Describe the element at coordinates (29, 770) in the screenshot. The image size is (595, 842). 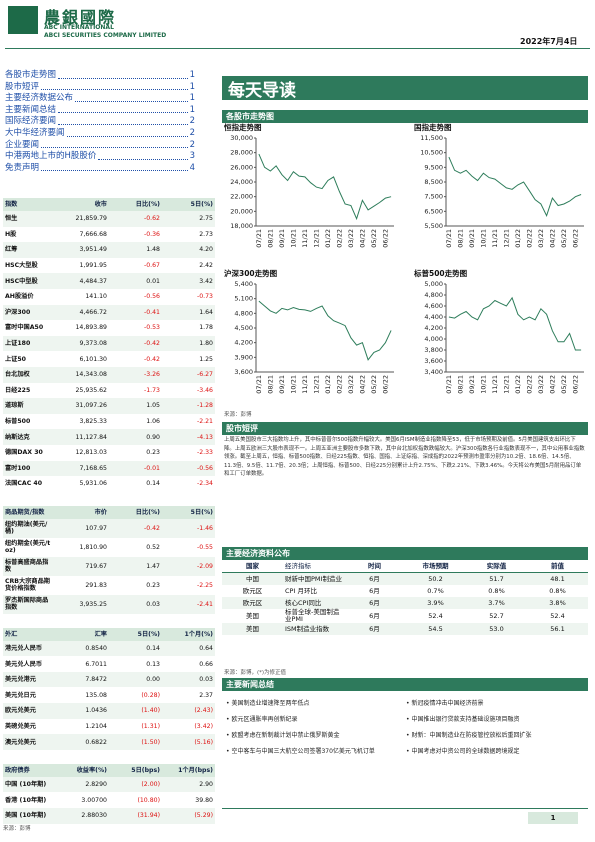
I see `header-cell: 政府债券` at that location.